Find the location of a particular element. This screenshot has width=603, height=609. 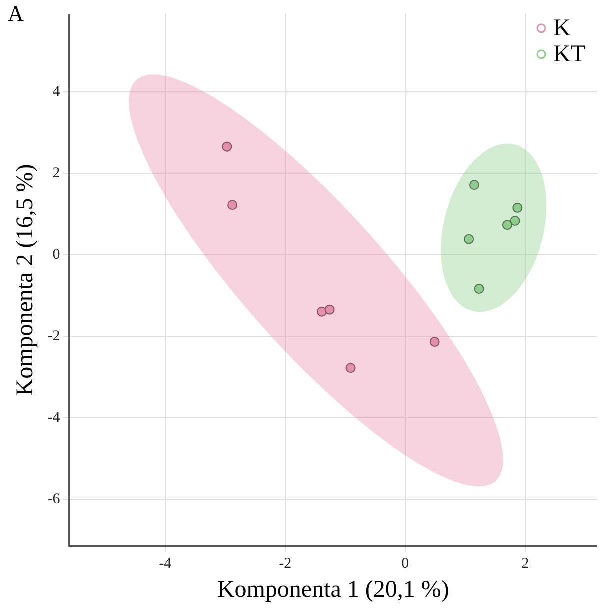

y-tick-label: -2 is located at coordinates (54, 336).